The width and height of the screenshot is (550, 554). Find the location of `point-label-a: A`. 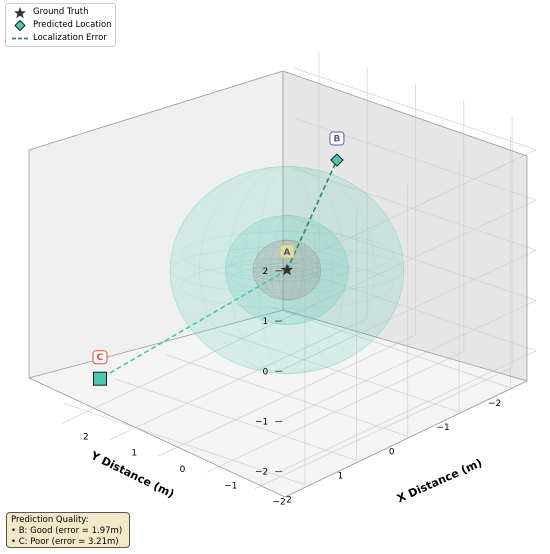

point-label-a: A is located at coordinates (287, 253).